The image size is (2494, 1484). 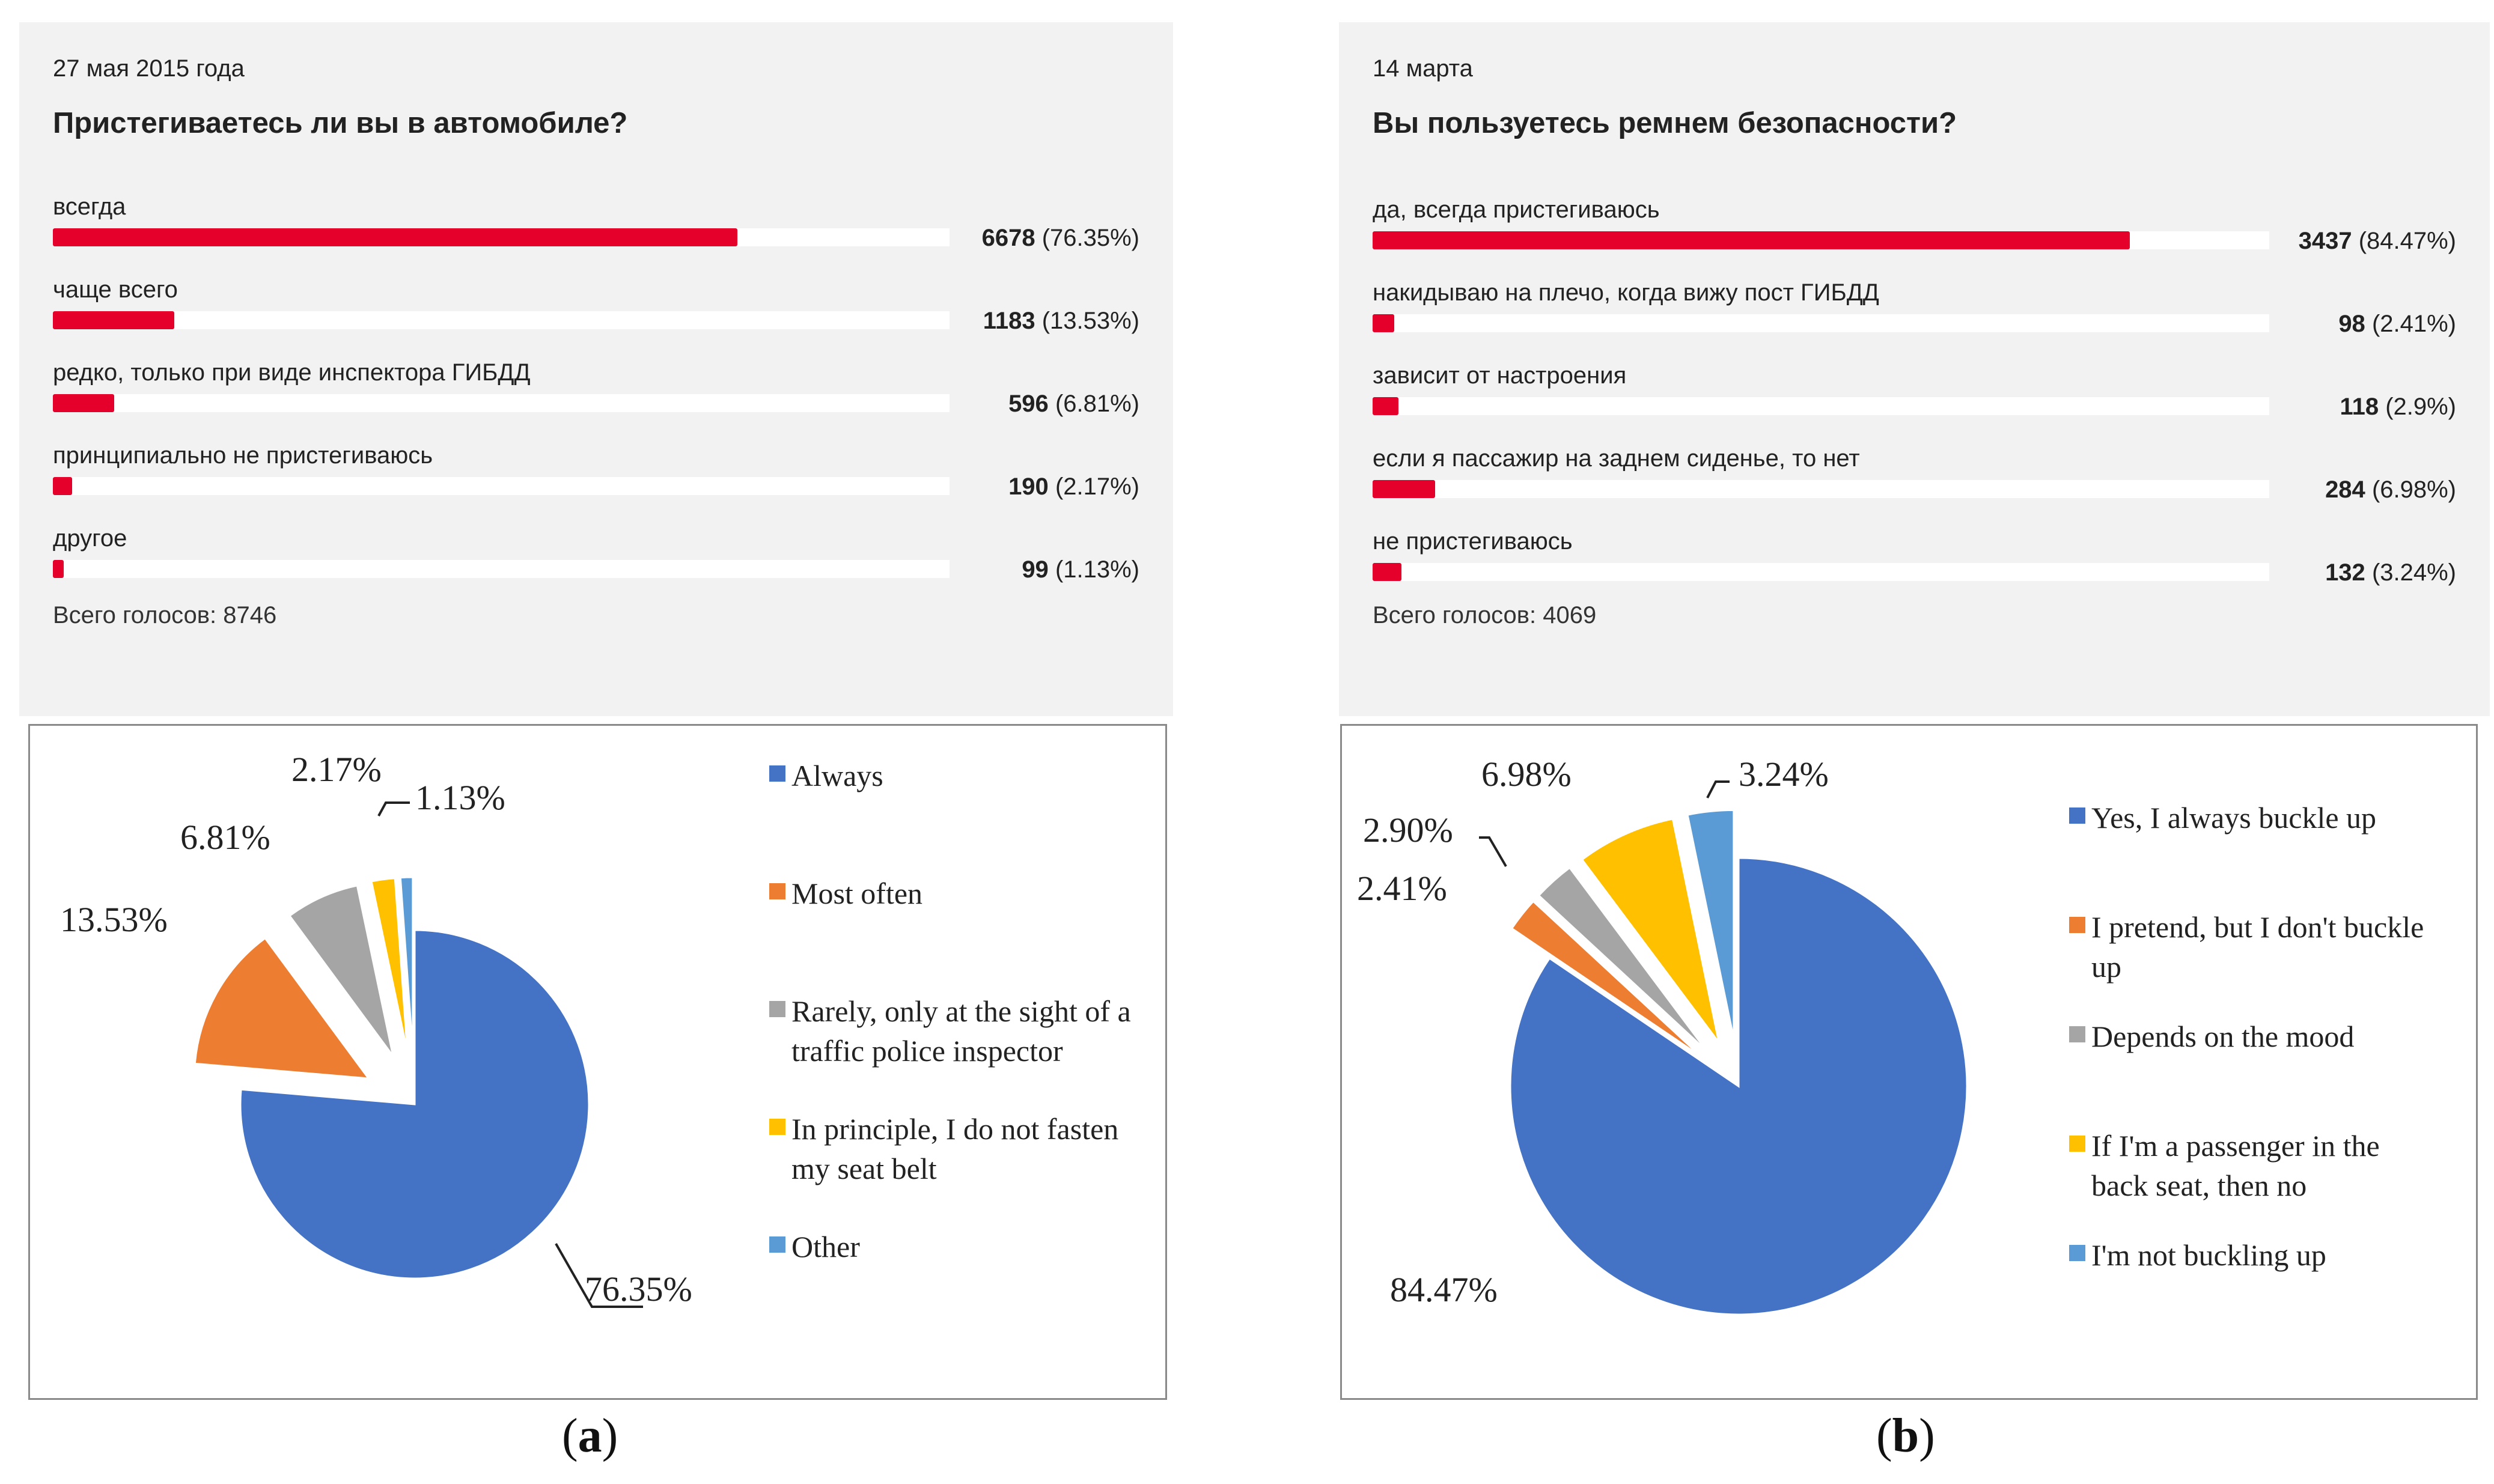 I want to click on legend-label: Yes, I always buckle up, so click(x=2234, y=818).